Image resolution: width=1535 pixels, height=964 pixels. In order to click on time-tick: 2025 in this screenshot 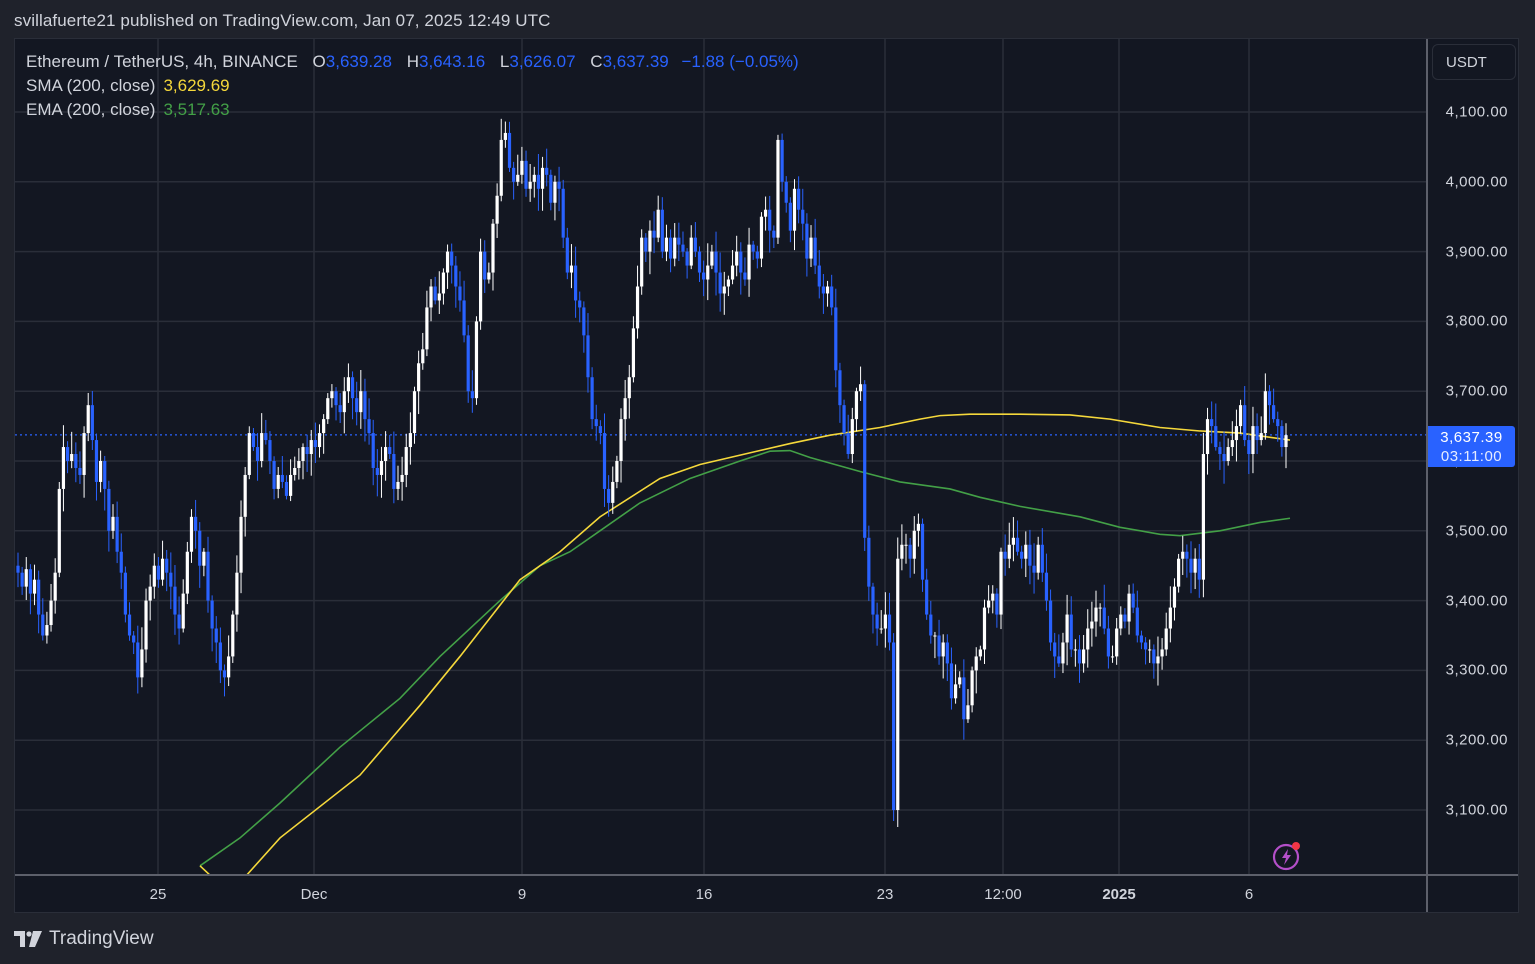, I will do `click(1119, 894)`.